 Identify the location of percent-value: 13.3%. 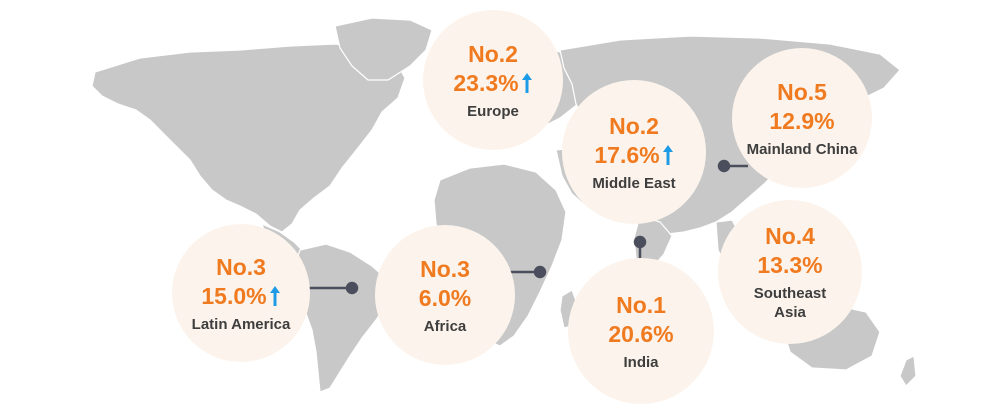
(790, 265).